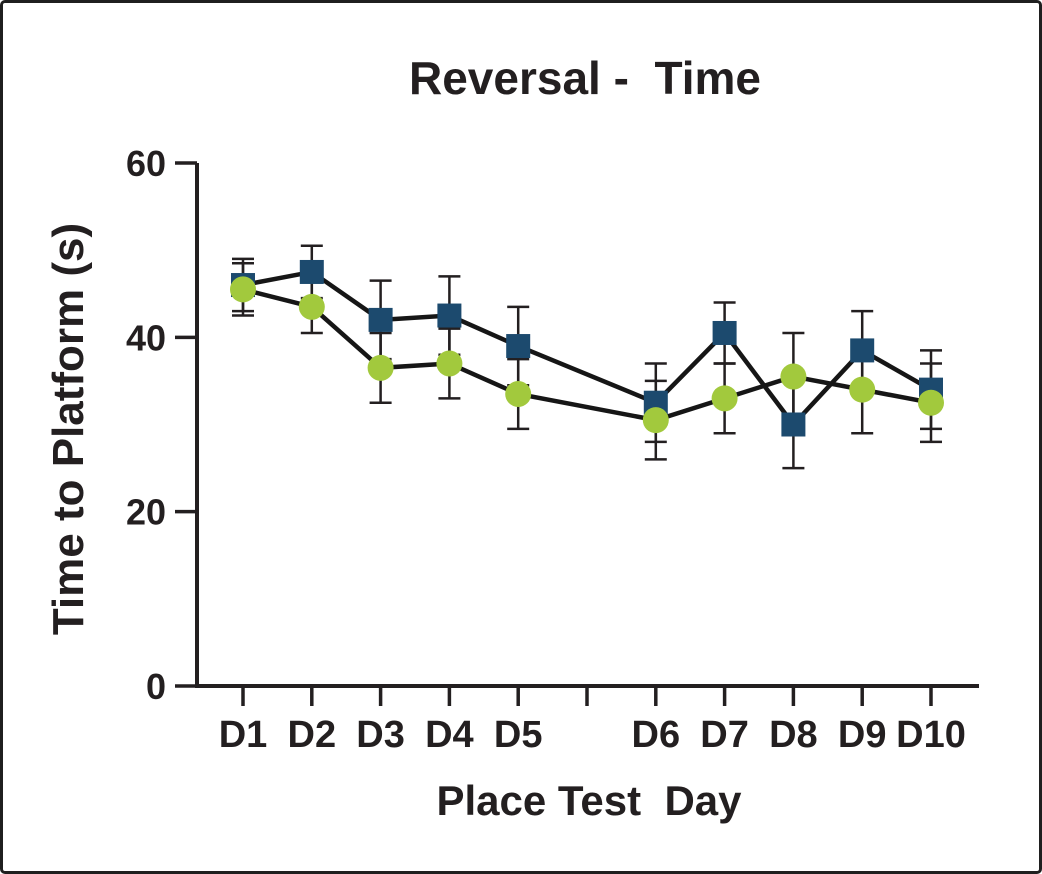  Describe the element at coordinates (589, 800) in the screenshot. I see `x-axis-label: Place Test Day` at that location.